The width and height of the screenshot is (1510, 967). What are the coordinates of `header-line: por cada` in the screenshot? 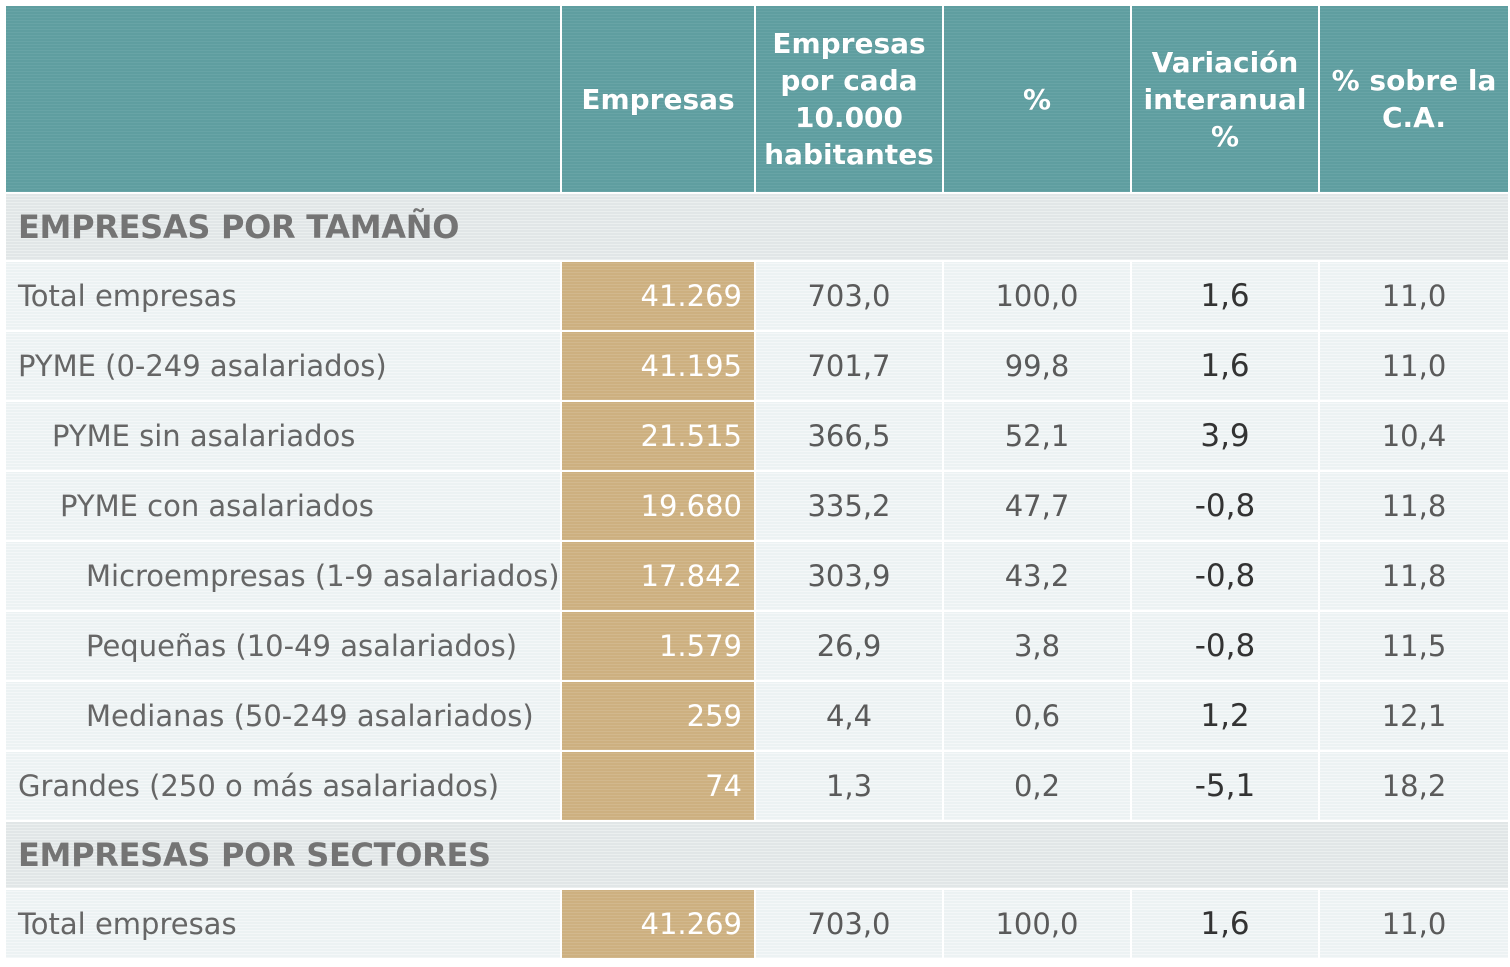 It's located at (849, 80).